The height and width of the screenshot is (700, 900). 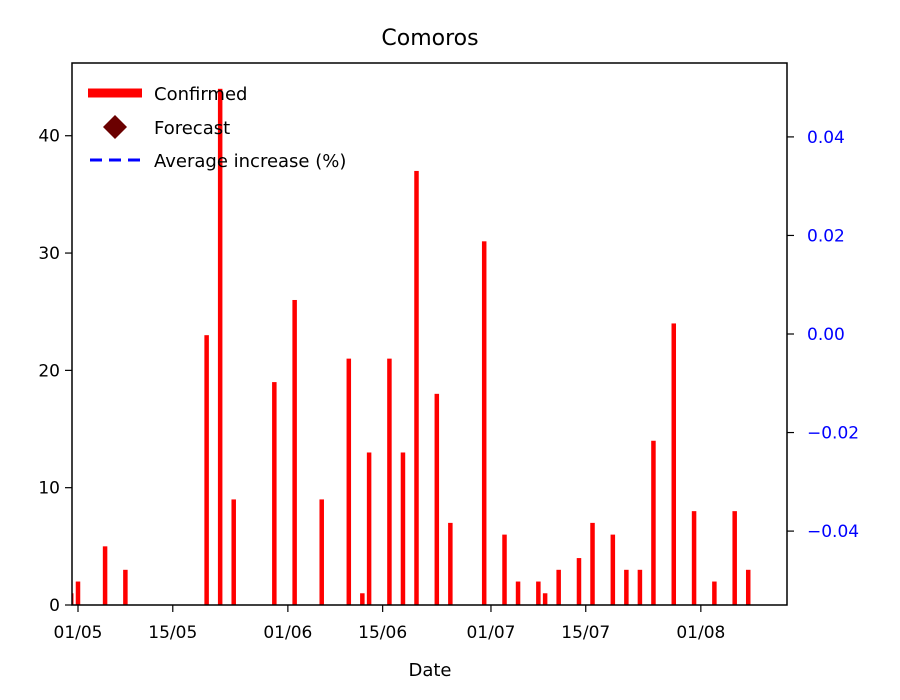 What do you see at coordinates (287, 633) in the screenshot?
I see `x-tick-label: 01/06` at bounding box center [287, 633].